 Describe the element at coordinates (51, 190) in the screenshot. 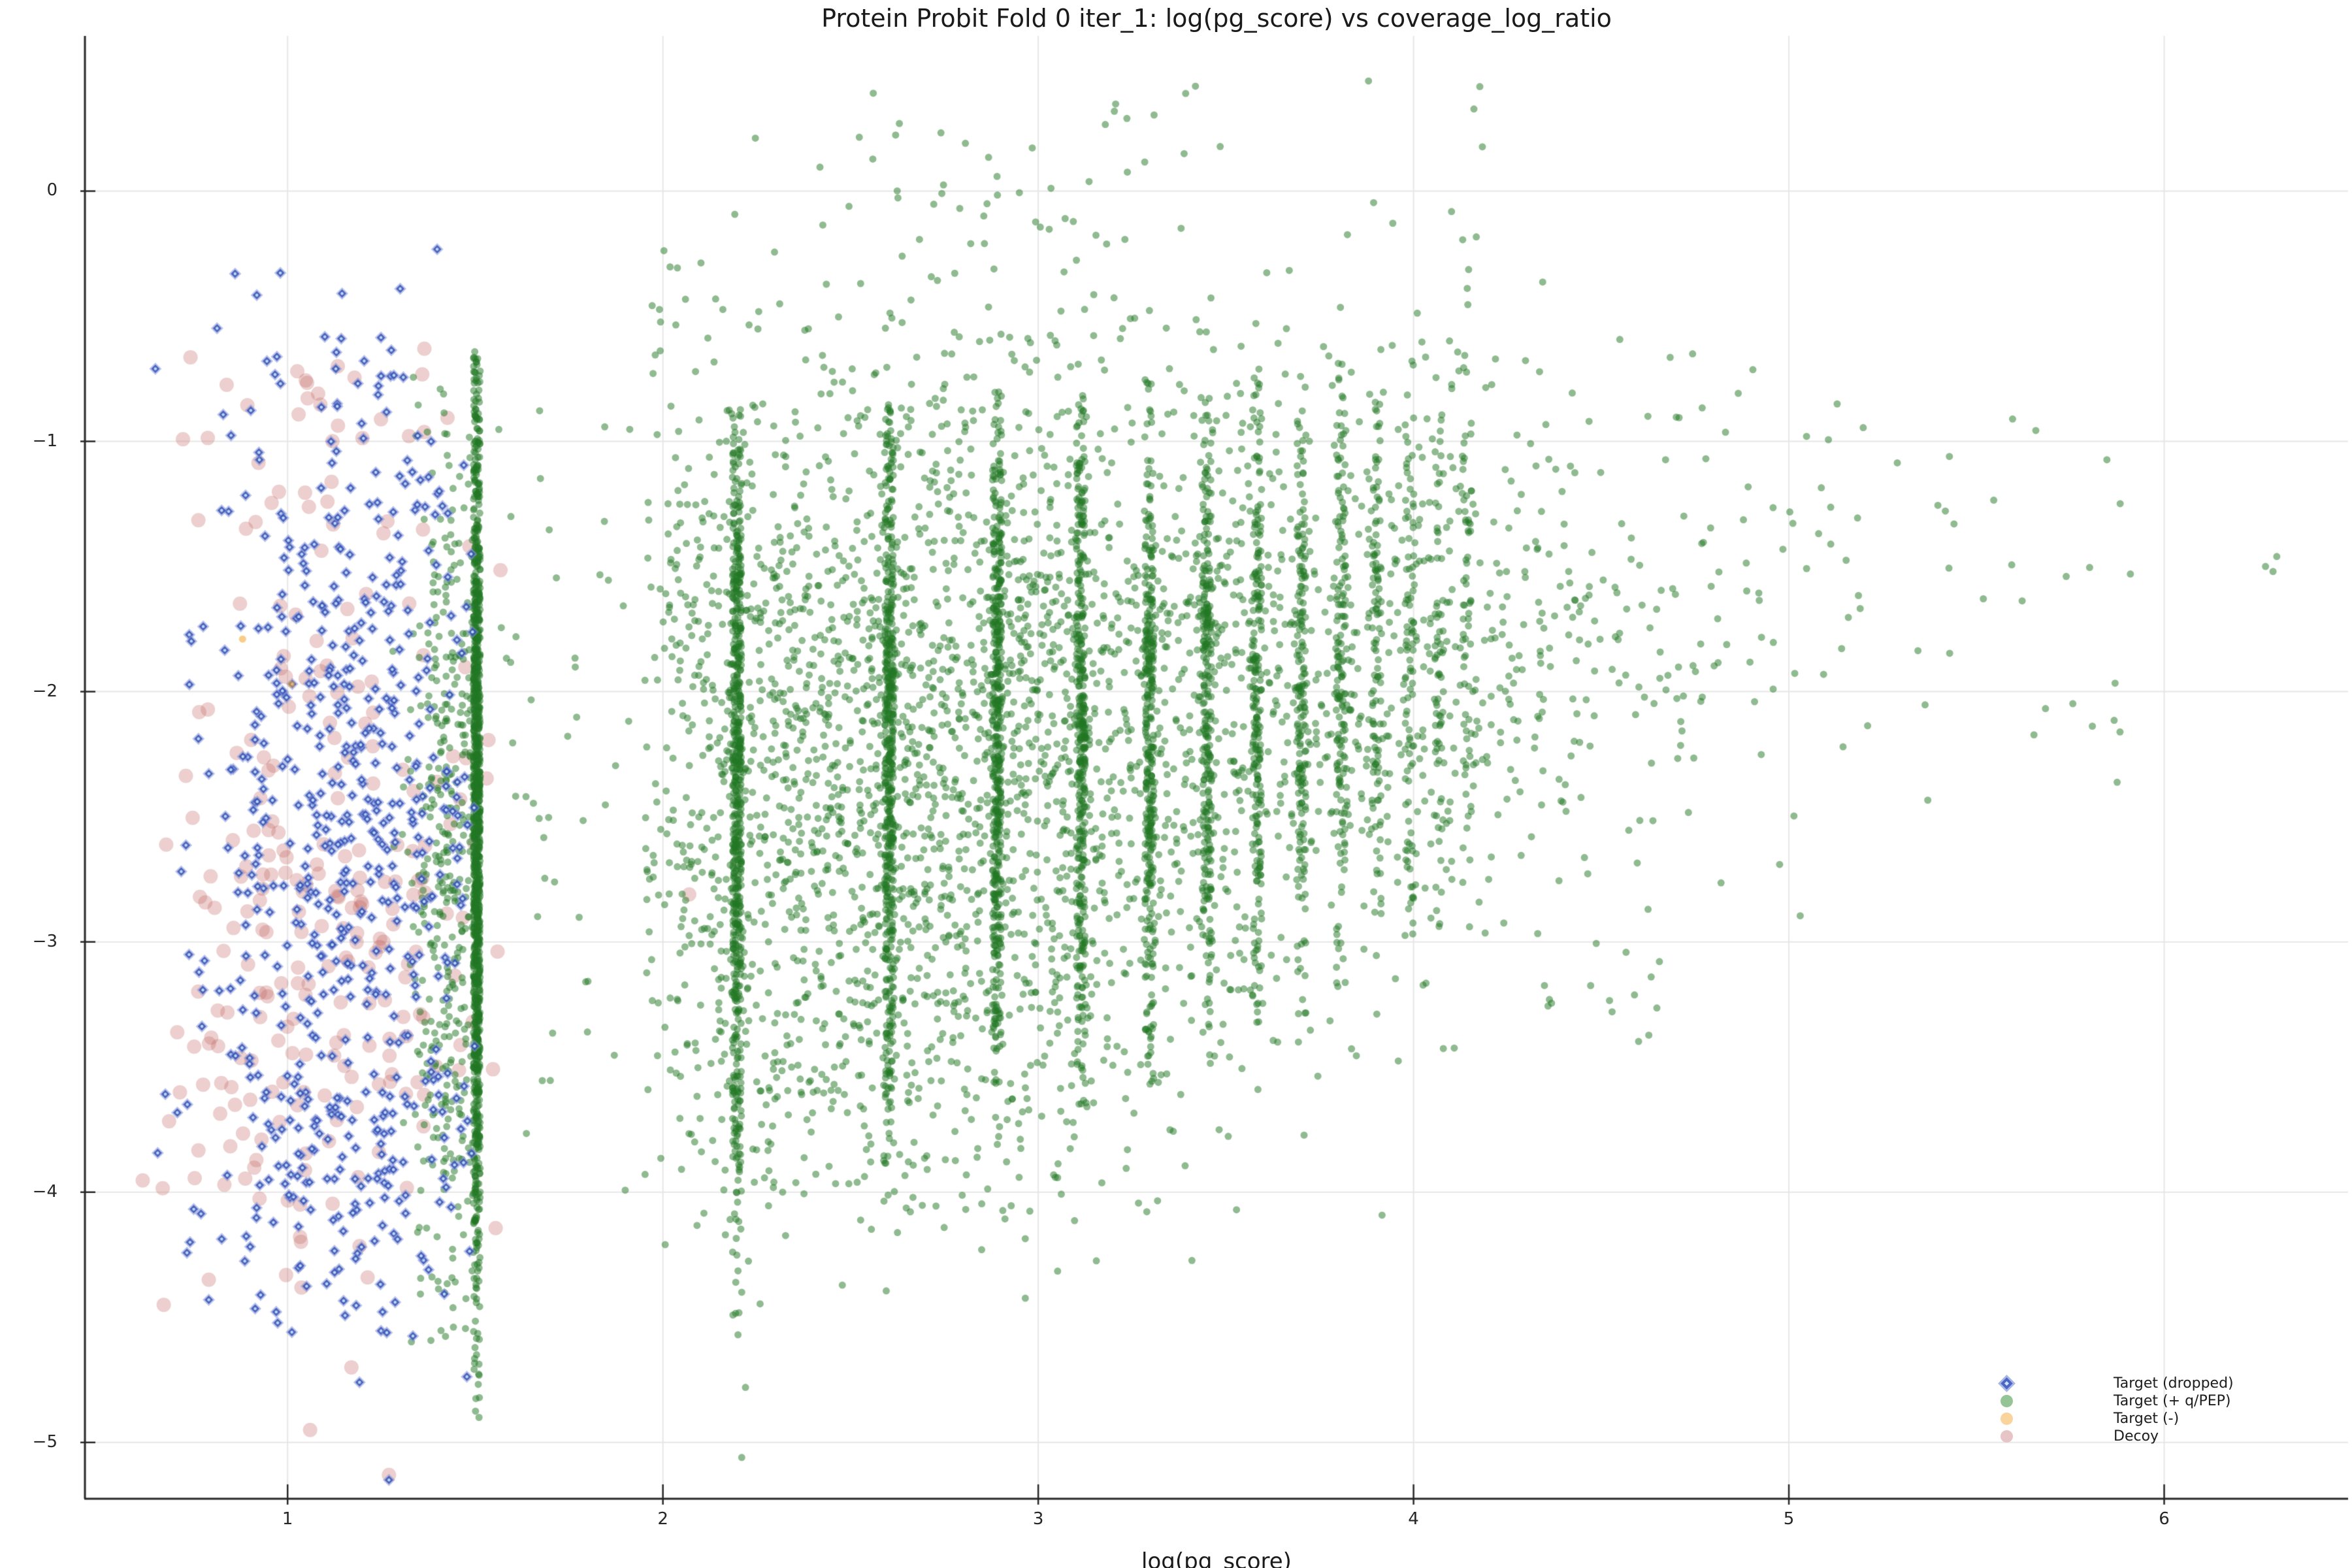

I see `y-tick-label: 0` at that location.